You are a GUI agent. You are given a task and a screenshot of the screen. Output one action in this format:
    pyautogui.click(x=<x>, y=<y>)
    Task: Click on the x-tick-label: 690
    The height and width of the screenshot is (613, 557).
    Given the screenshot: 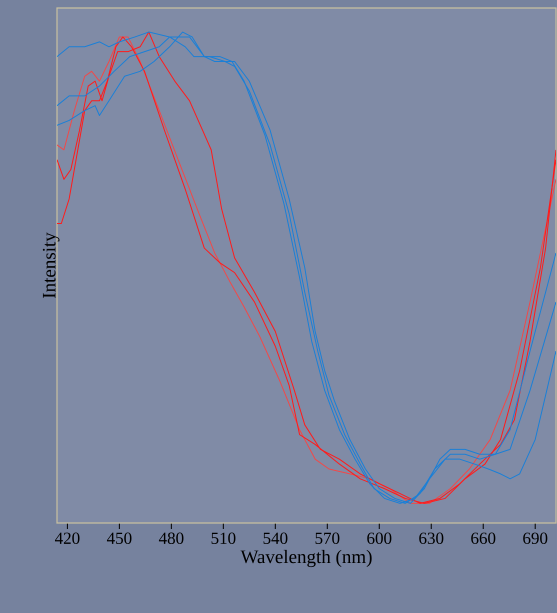 What is the action you would take?
    pyautogui.click(x=535, y=538)
    